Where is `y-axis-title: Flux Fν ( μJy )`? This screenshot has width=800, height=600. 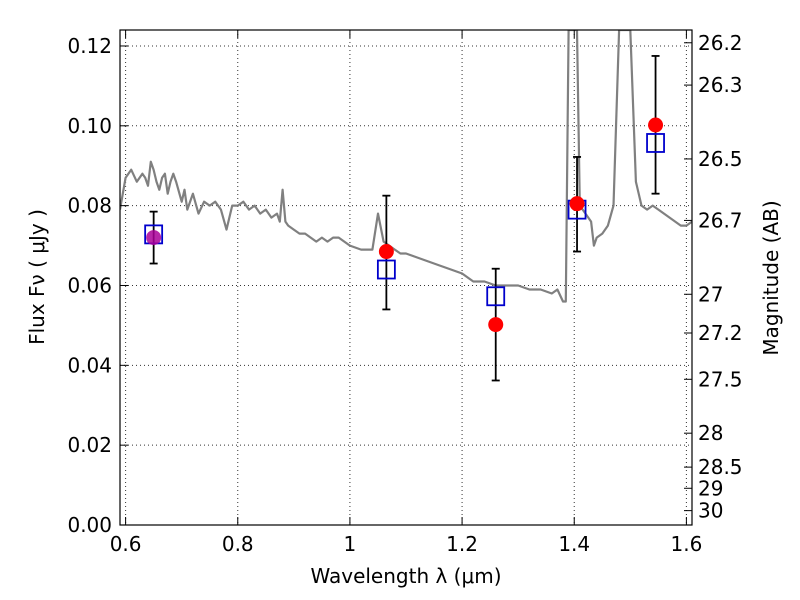 y-axis-title: Flux Fν ( μJy ) is located at coordinates (37, 277).